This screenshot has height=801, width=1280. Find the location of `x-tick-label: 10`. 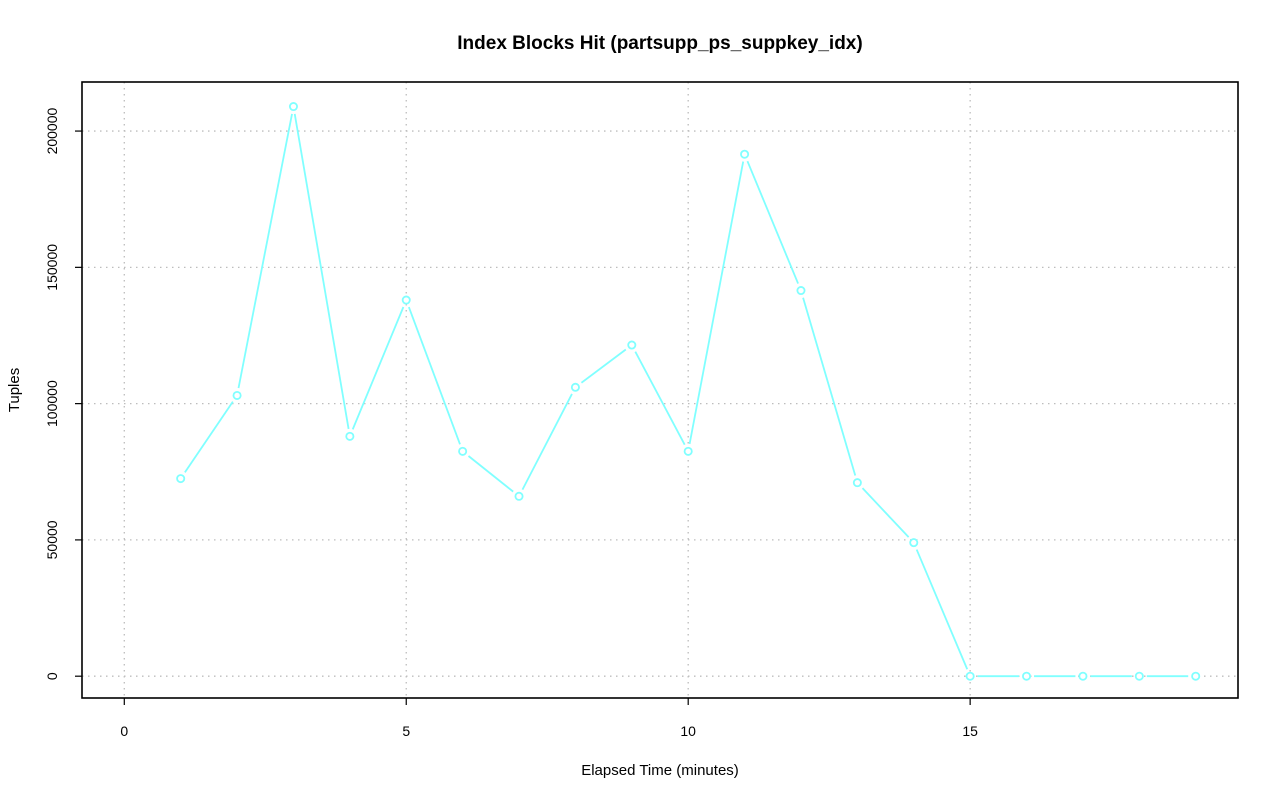

x-tick-label: 10 is located at coordinates (688, 731).